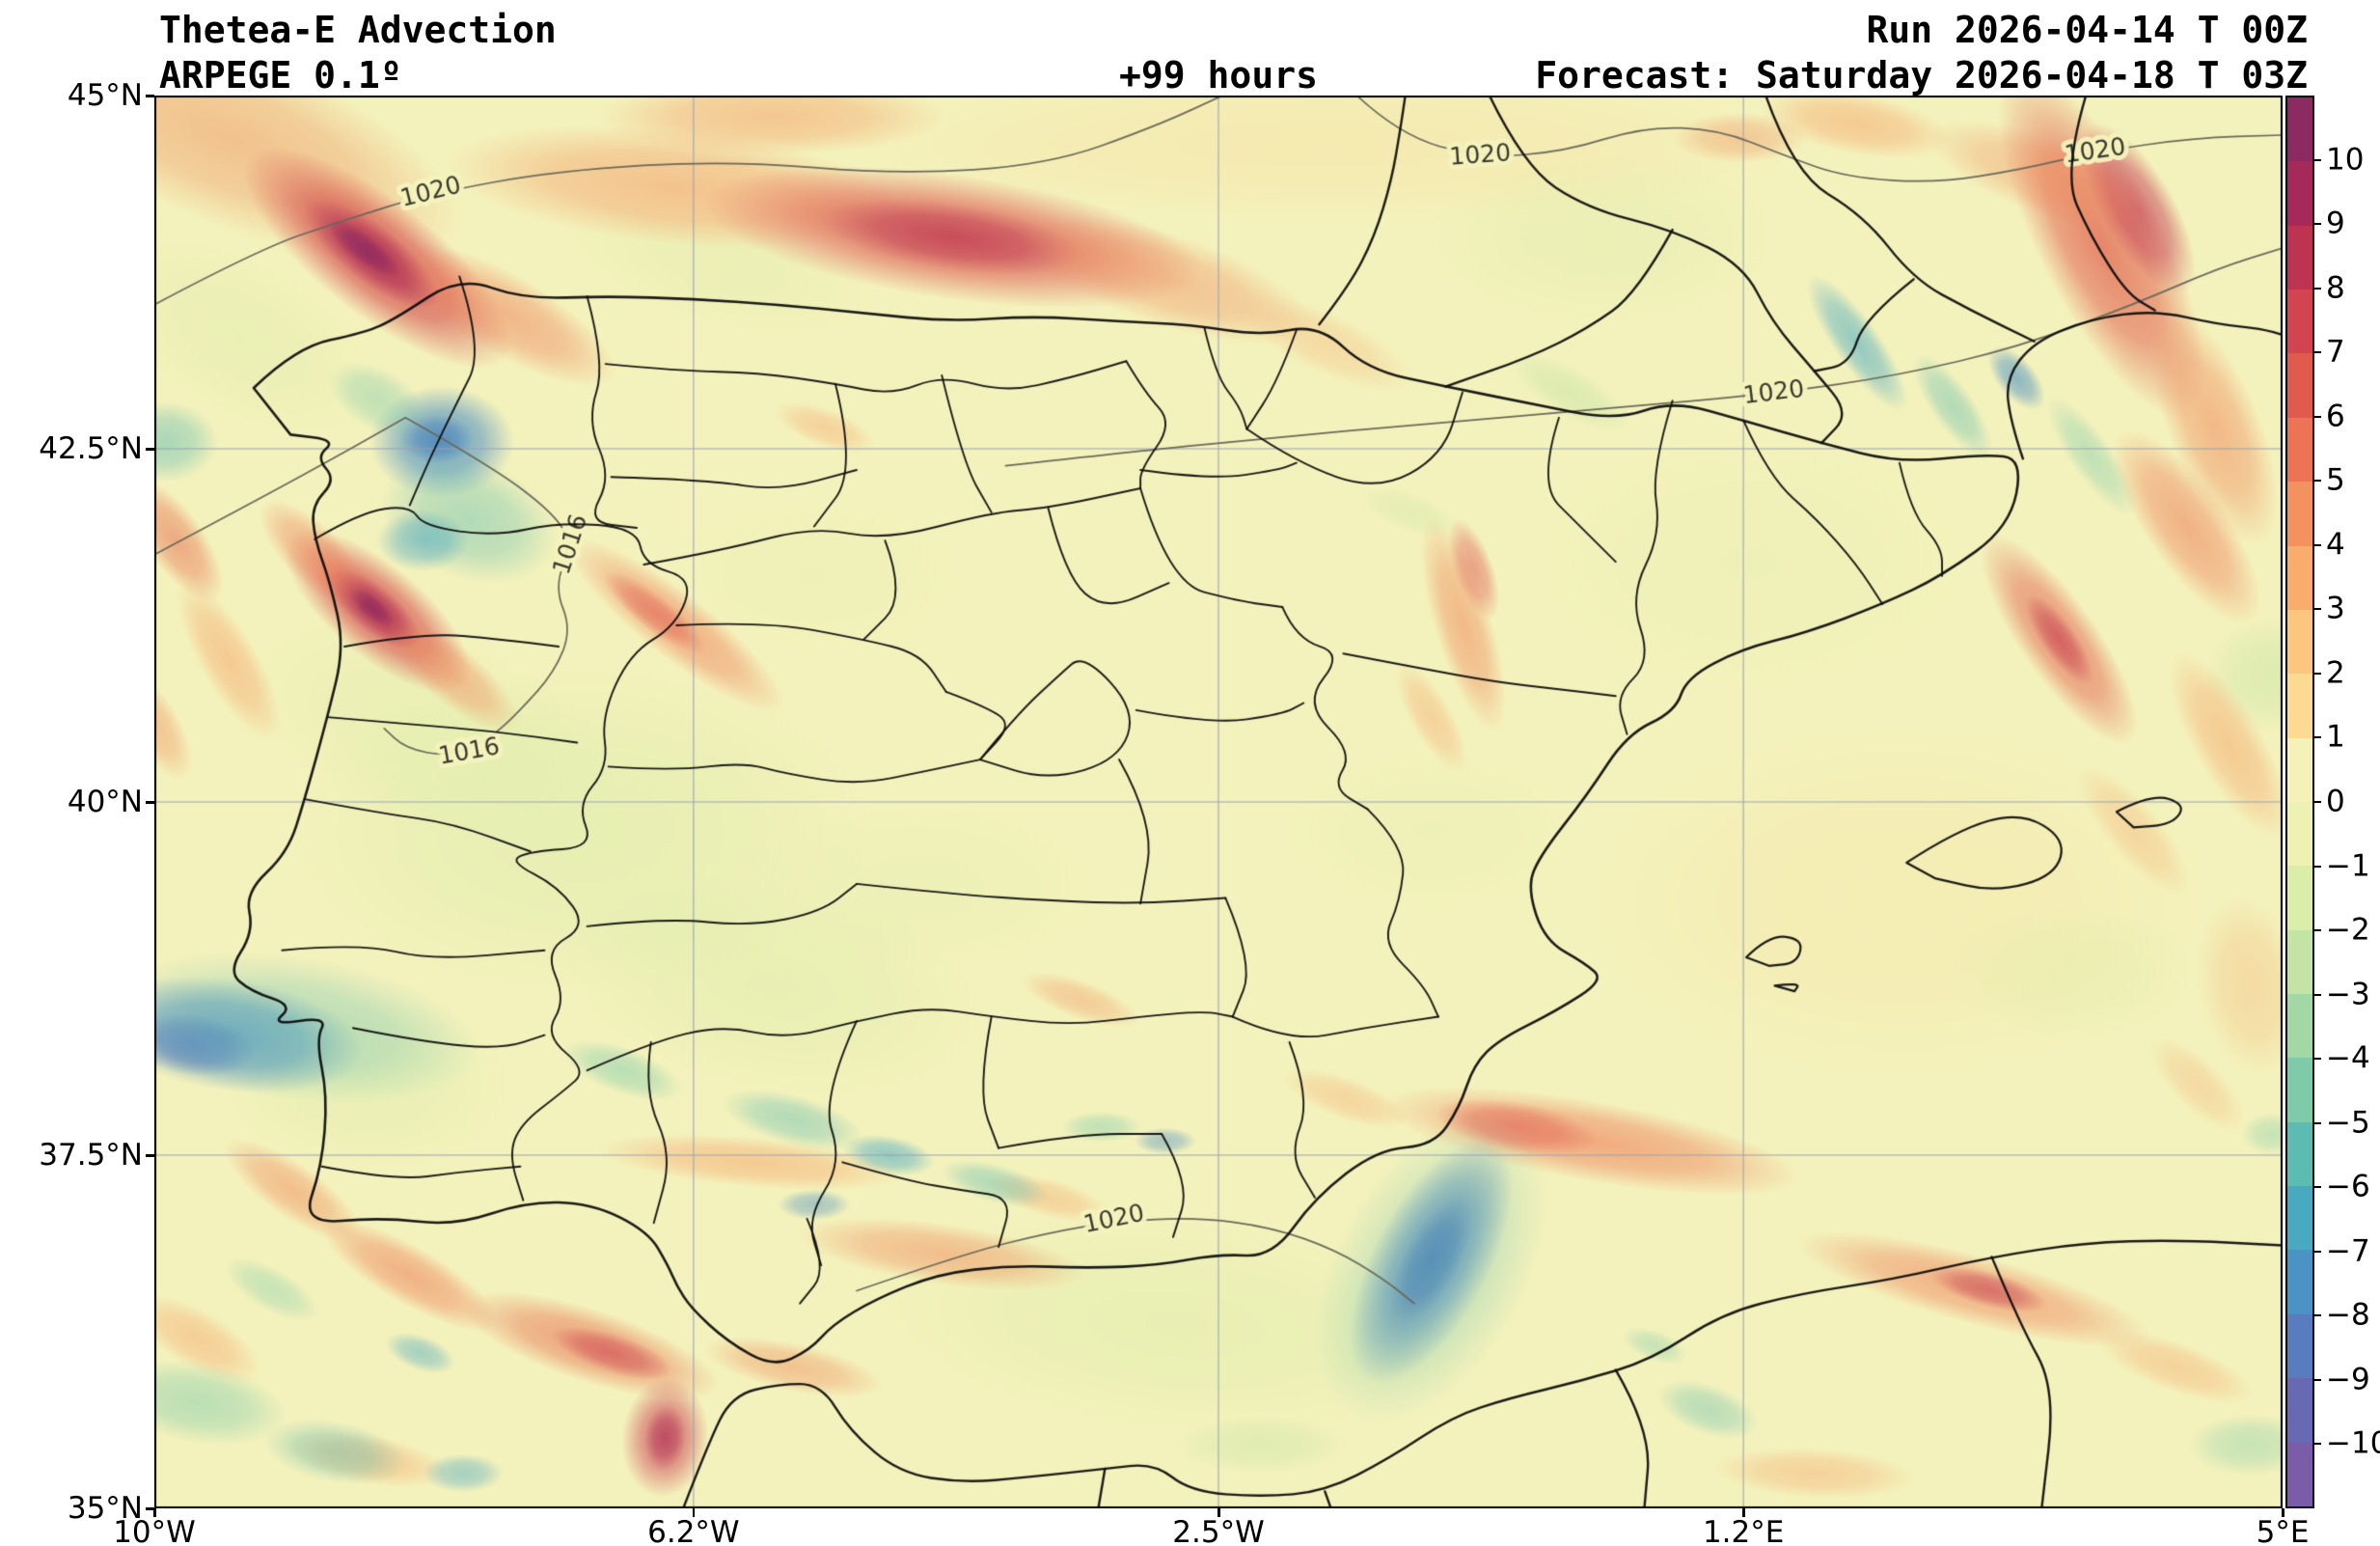 The width and height of the screenshot is (2380, 1546). Describe the element at coordinates (2348, 866) in the screenshot. I see `colorbar-tick-label: −1` at that location.